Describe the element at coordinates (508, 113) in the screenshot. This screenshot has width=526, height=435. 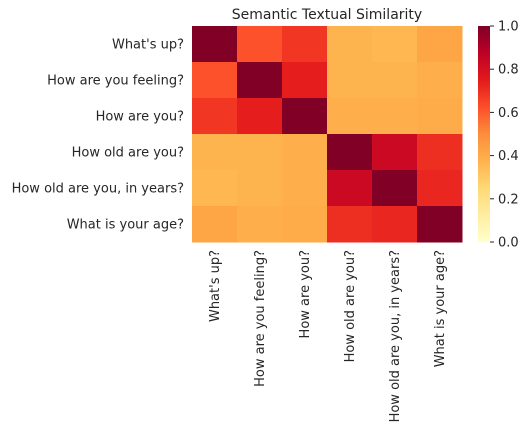
I see `colorbar-tick-label: 0.6` at that location.